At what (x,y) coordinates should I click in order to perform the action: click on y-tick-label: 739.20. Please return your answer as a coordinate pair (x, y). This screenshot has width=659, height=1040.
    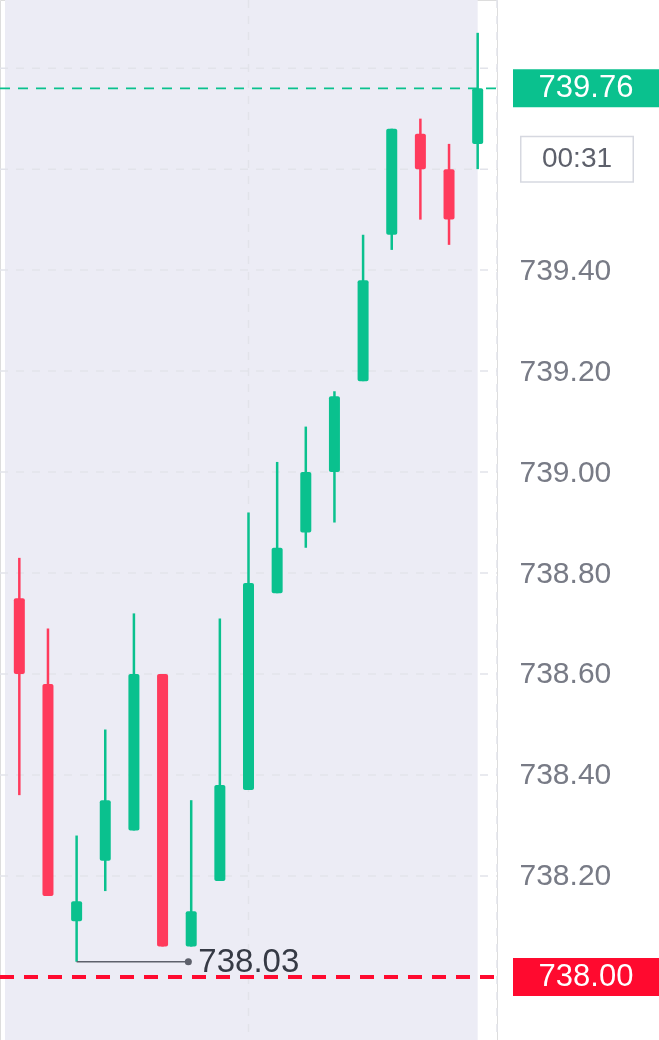
    Looking at the image, I should click on (565, 370).